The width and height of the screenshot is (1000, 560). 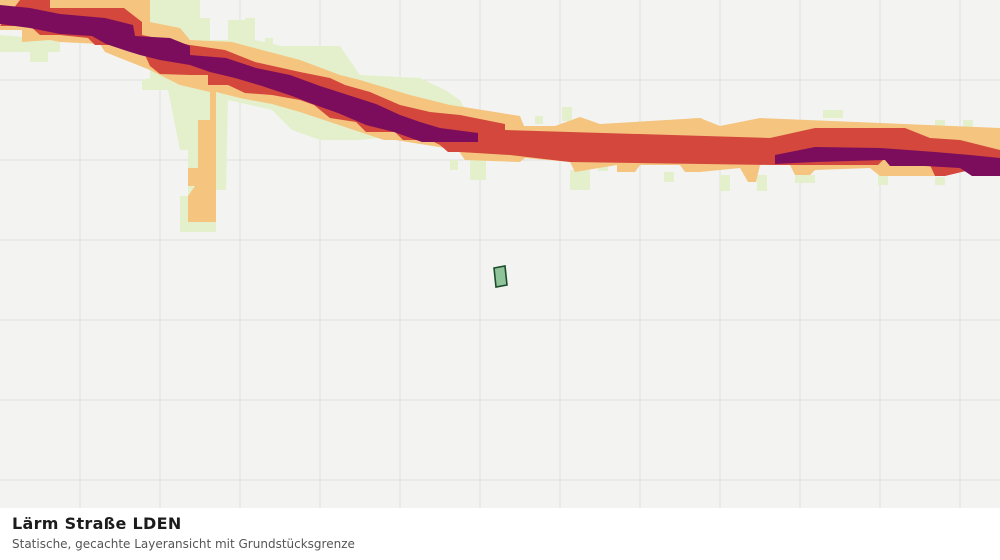 I want to click on parcel-boundary, so click(x=500, y=276).